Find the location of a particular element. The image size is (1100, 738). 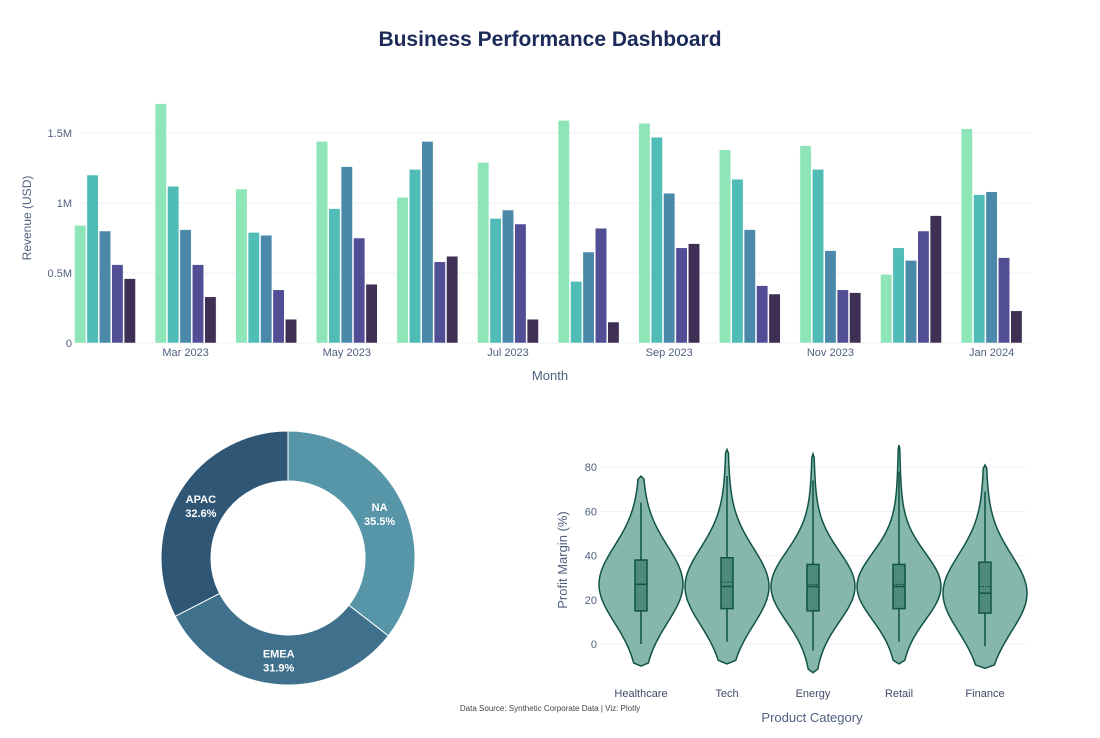

region-donut-chart: NA 35.5% EMEA 31.9% APAC 32.6% is located at coordinates (288, 558).